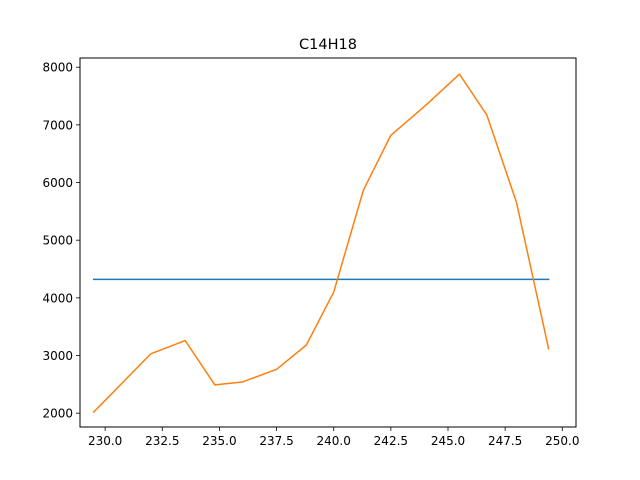 This screenshot has height=480, width=640. What do you see at coordinates (162, 441) in the screenshot?
I see `x-tick-label: 232.5` at bounding box center [162, 441].